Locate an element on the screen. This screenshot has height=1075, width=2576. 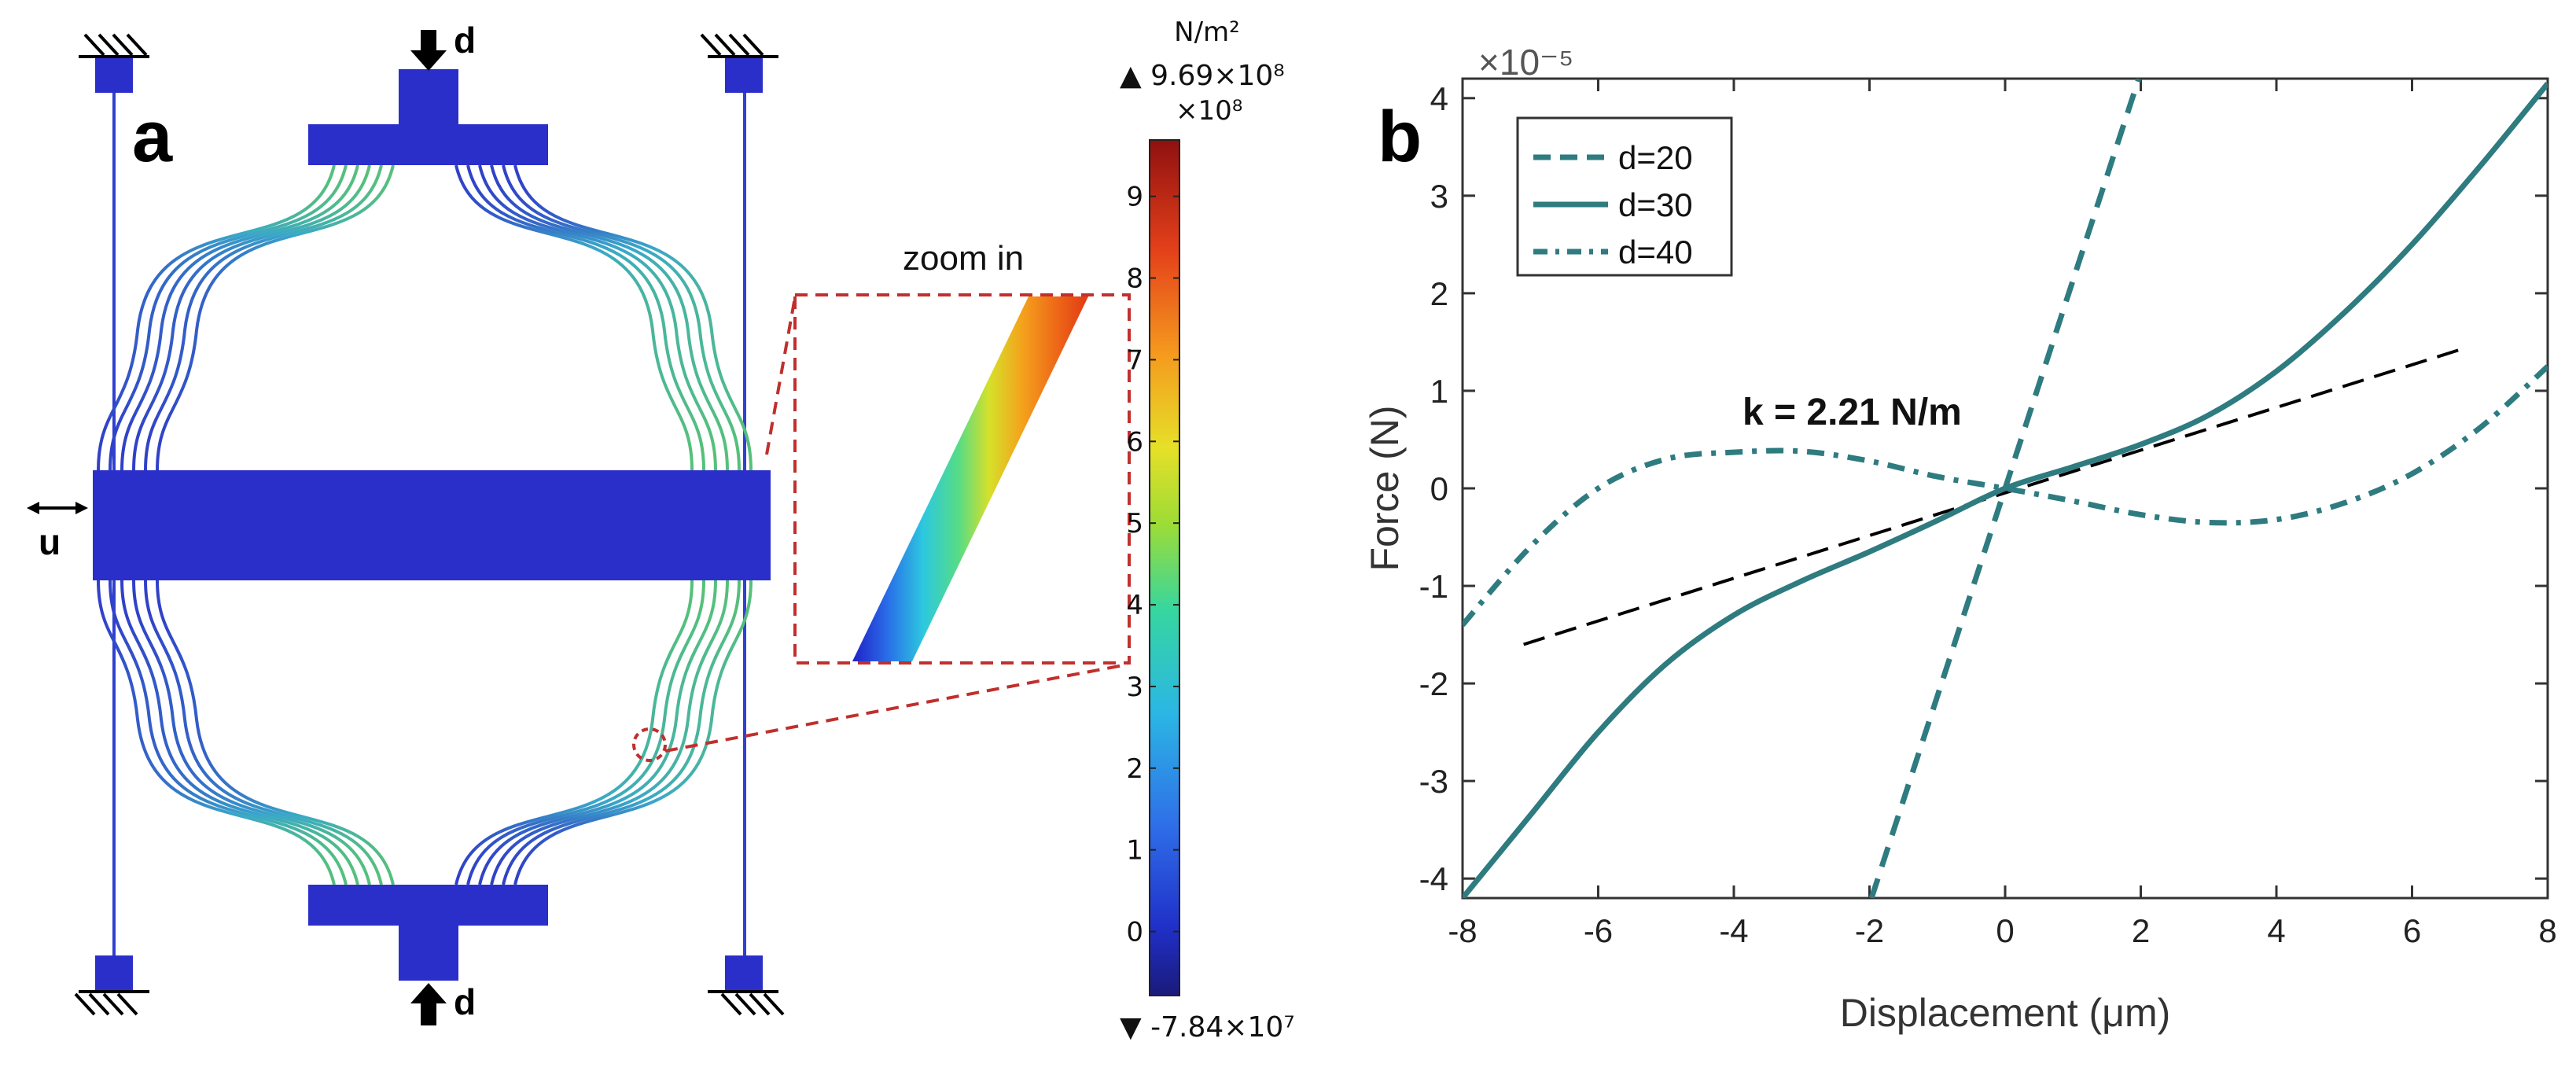
zoom-target-circle is located at coordinates (649, 745).